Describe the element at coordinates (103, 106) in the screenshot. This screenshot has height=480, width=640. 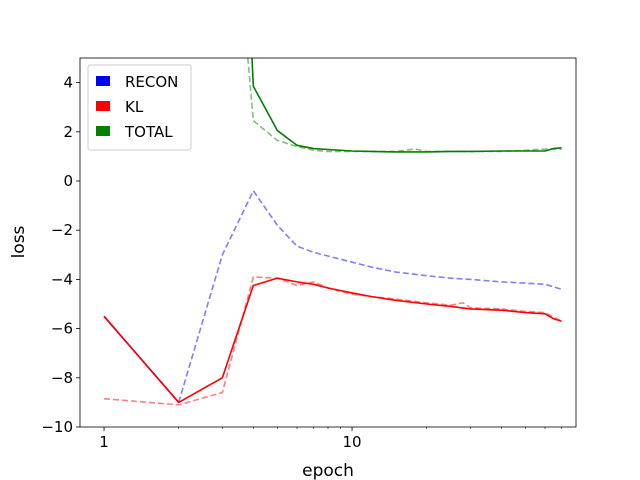
I see `legend-swatch-kl` at that location.